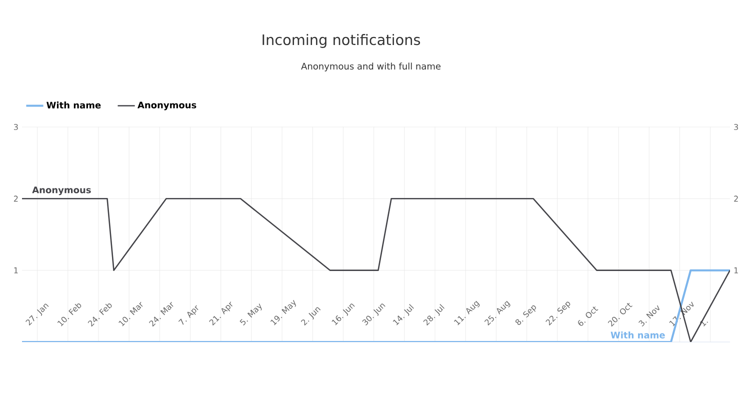 Image resolution: width=755 pixels, height=398 pixels. I want to click on x-tick-label: 6. Oct, so click(588, 316).